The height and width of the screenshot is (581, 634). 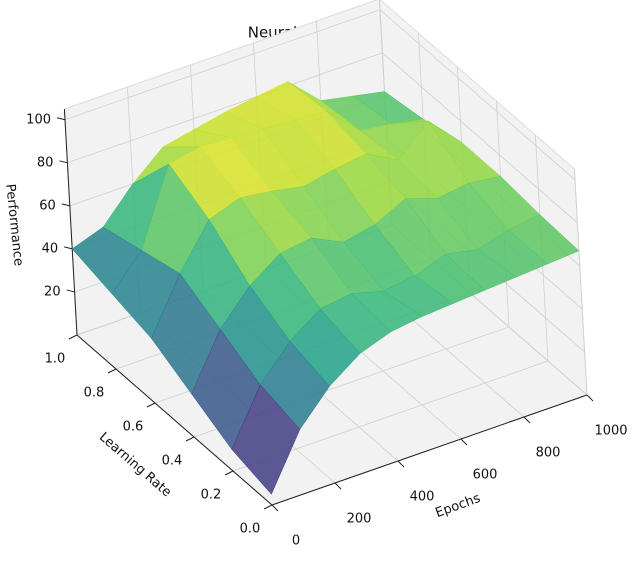 I want to click on z-tick-label: 80, so click(x=45, y=162).